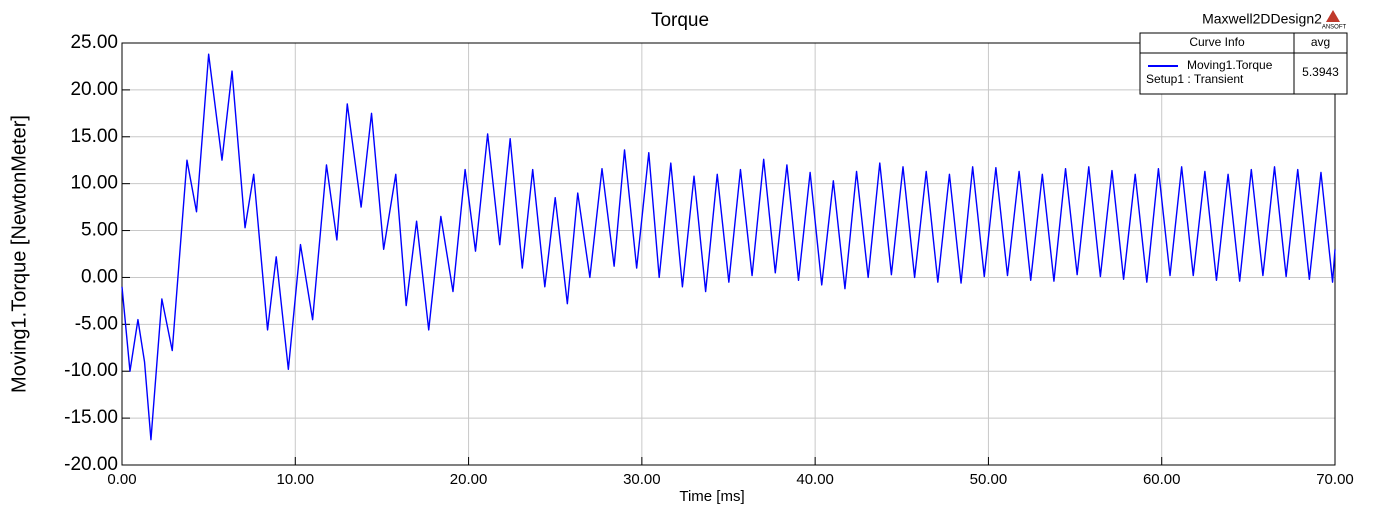  I want to click on legend-header: Curve Info, so click(1217, 42).